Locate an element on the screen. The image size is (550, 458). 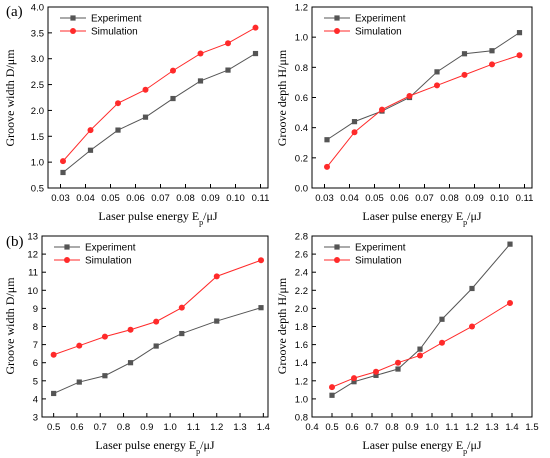
y-tick-label: 6 is located at coordinates (35, 363).